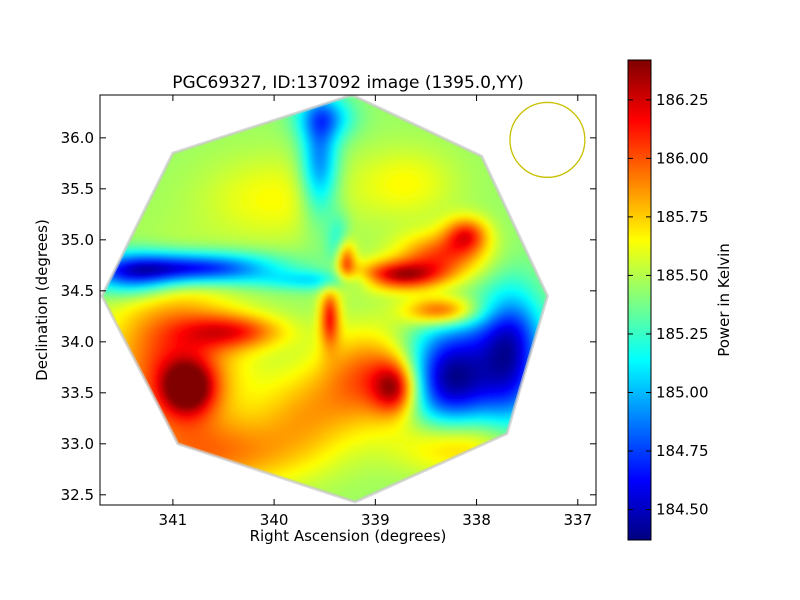 This screenshot has width=800, height=600. Describe the element at coordinates (682, 275) in the screenshot. I see `colorbar-tick-label: 185.50` at that location.